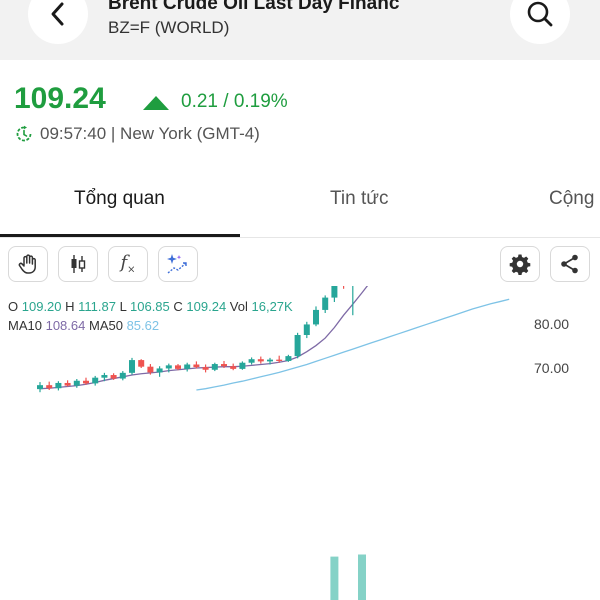 The image size is (600, 600). I want to click on active-tab-indicator, so click(120, 235).